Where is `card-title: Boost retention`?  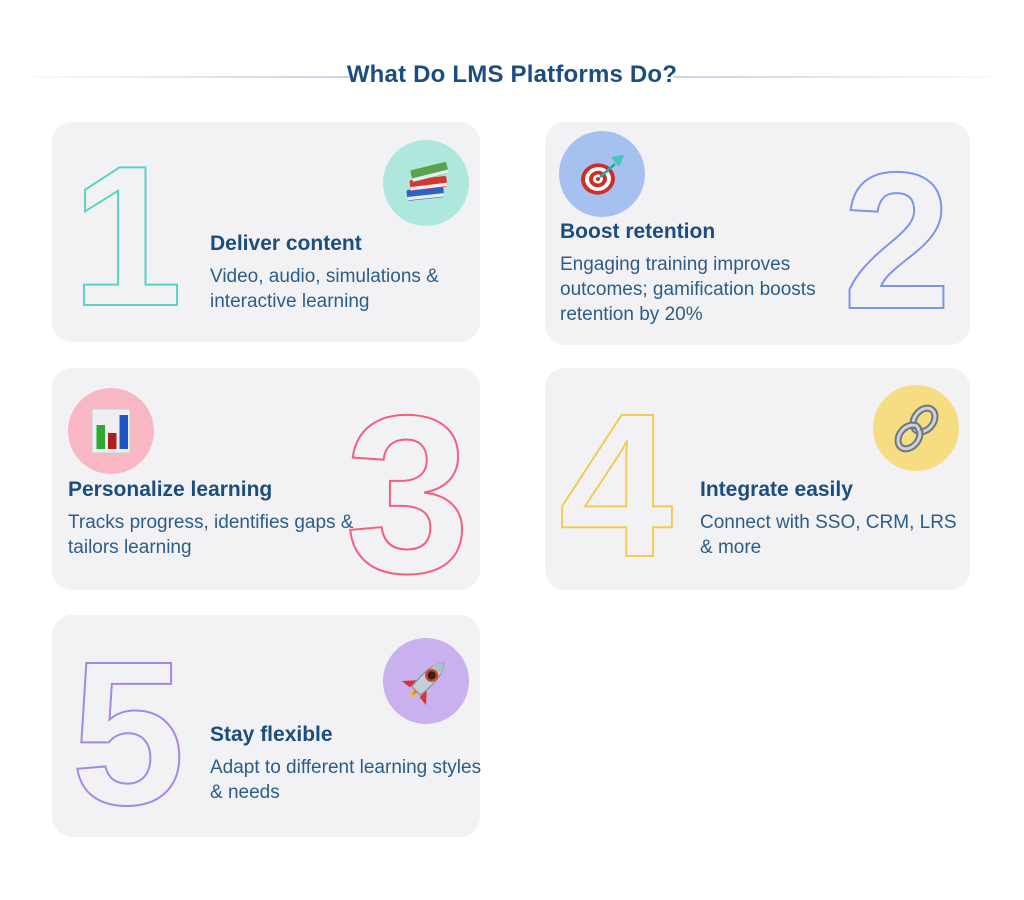 card-title: Boost retention is located at coordinates (638, 231).